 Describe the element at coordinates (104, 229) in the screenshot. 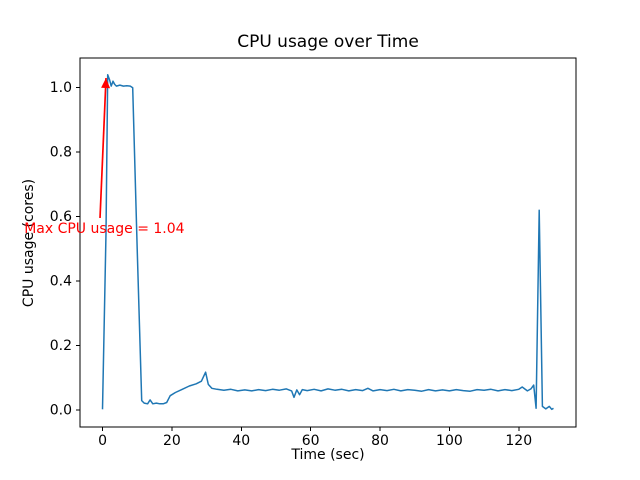

I see `max-cpu-annotation-text: Max CPU usage = 1.04` at that location.